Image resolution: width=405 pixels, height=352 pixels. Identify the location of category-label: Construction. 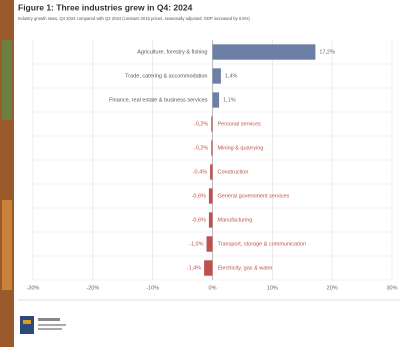
(233, 172).